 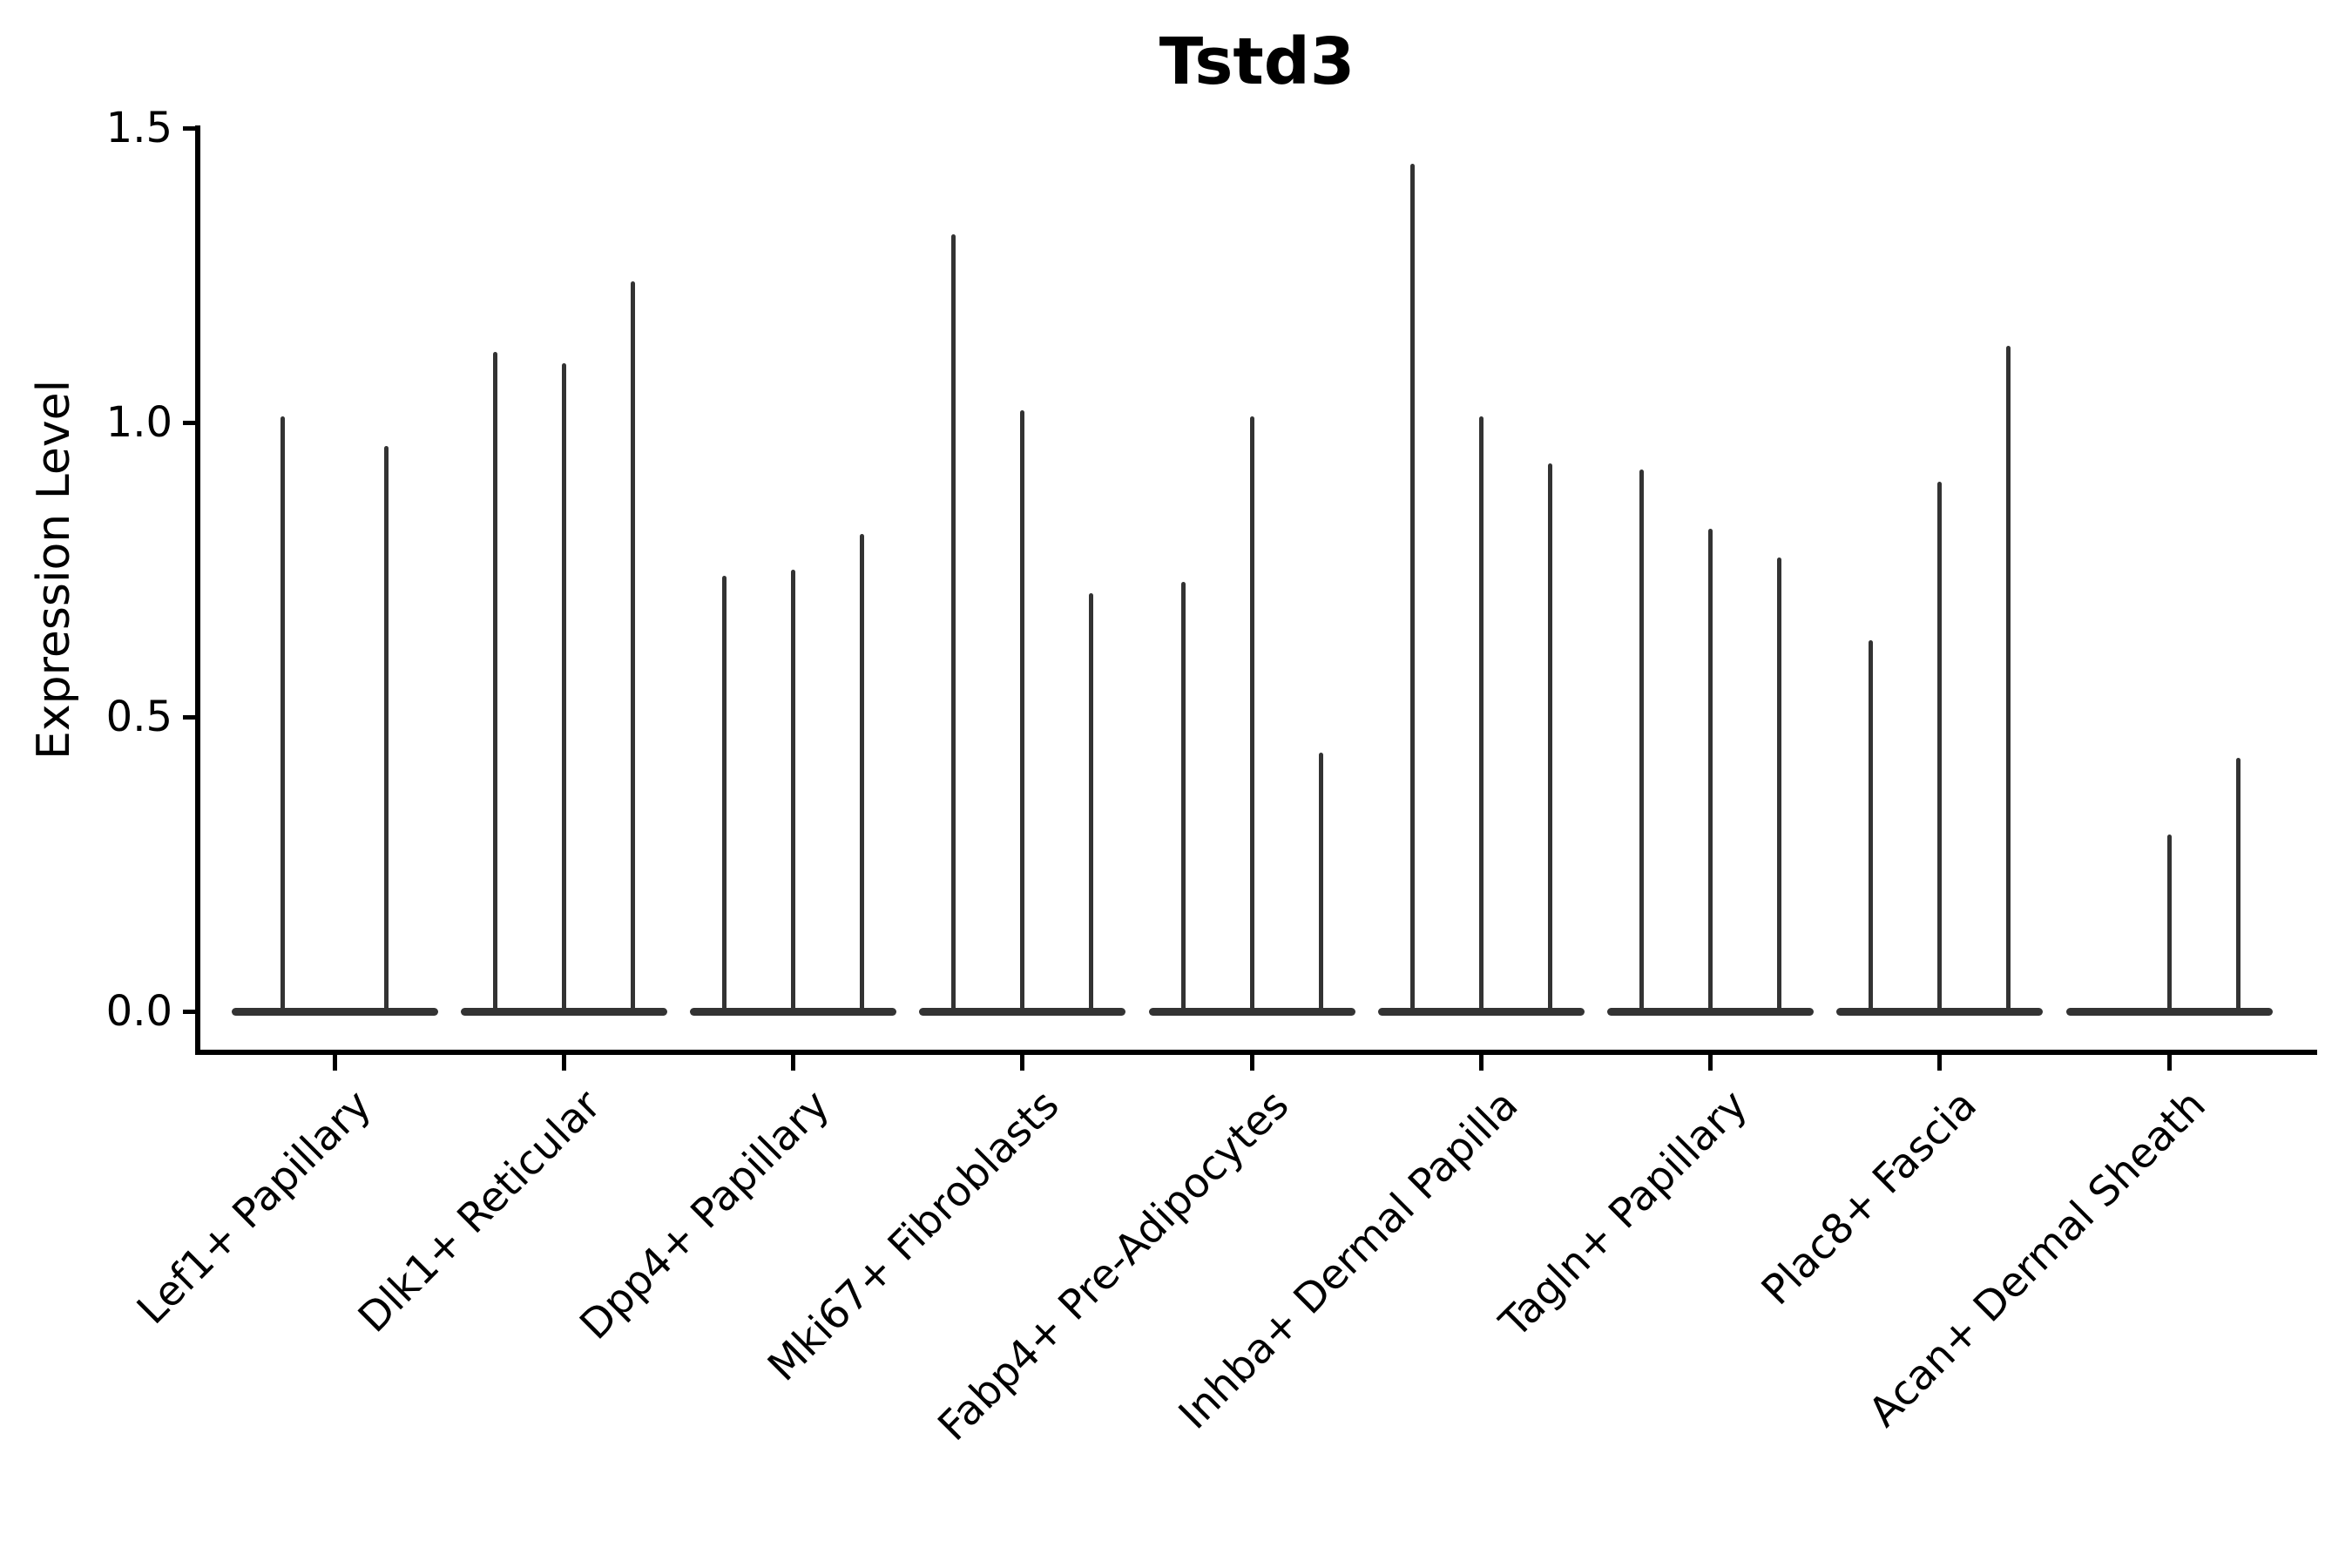 I want to click on y-tick-label: 0.0, so click(x=138, y=1012).